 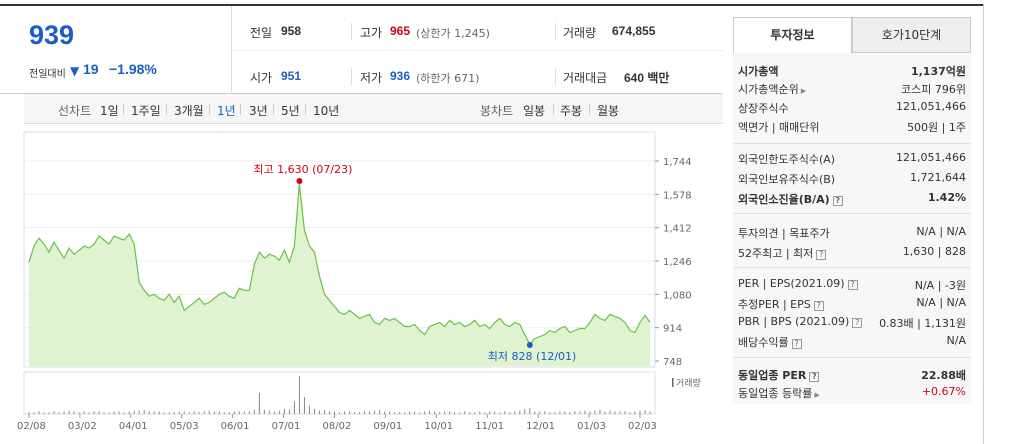 I want to click on volume-legend: 거래량, so click(x=688, y=383).